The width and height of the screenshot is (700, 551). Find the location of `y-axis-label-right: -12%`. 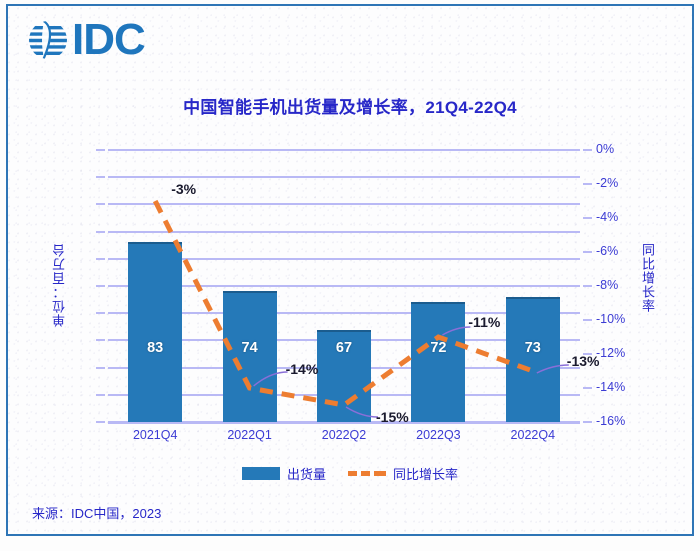

y-axis-label-right: -12% is located at coordinates (611, 353).